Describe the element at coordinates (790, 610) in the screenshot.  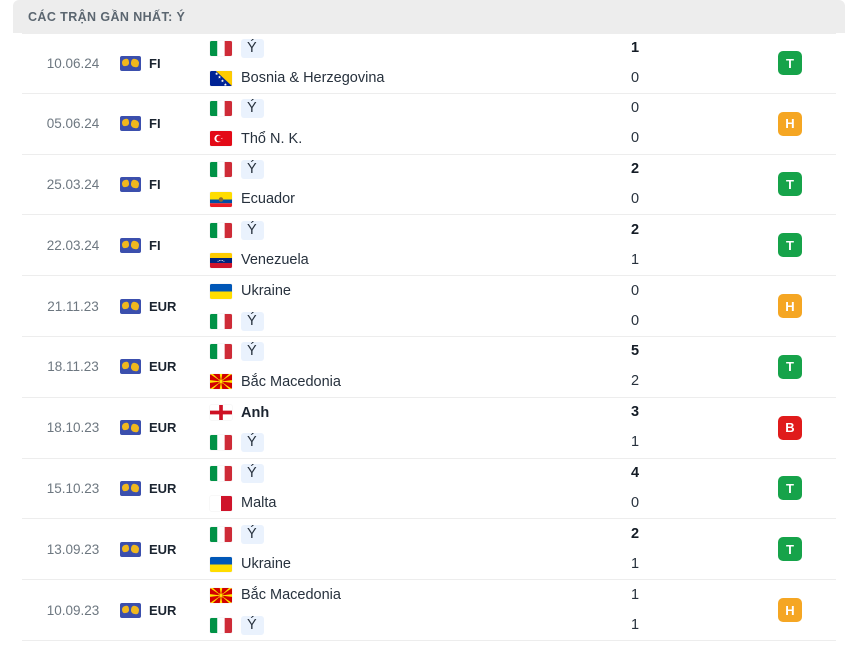
I see `status-badge: H` at that location.